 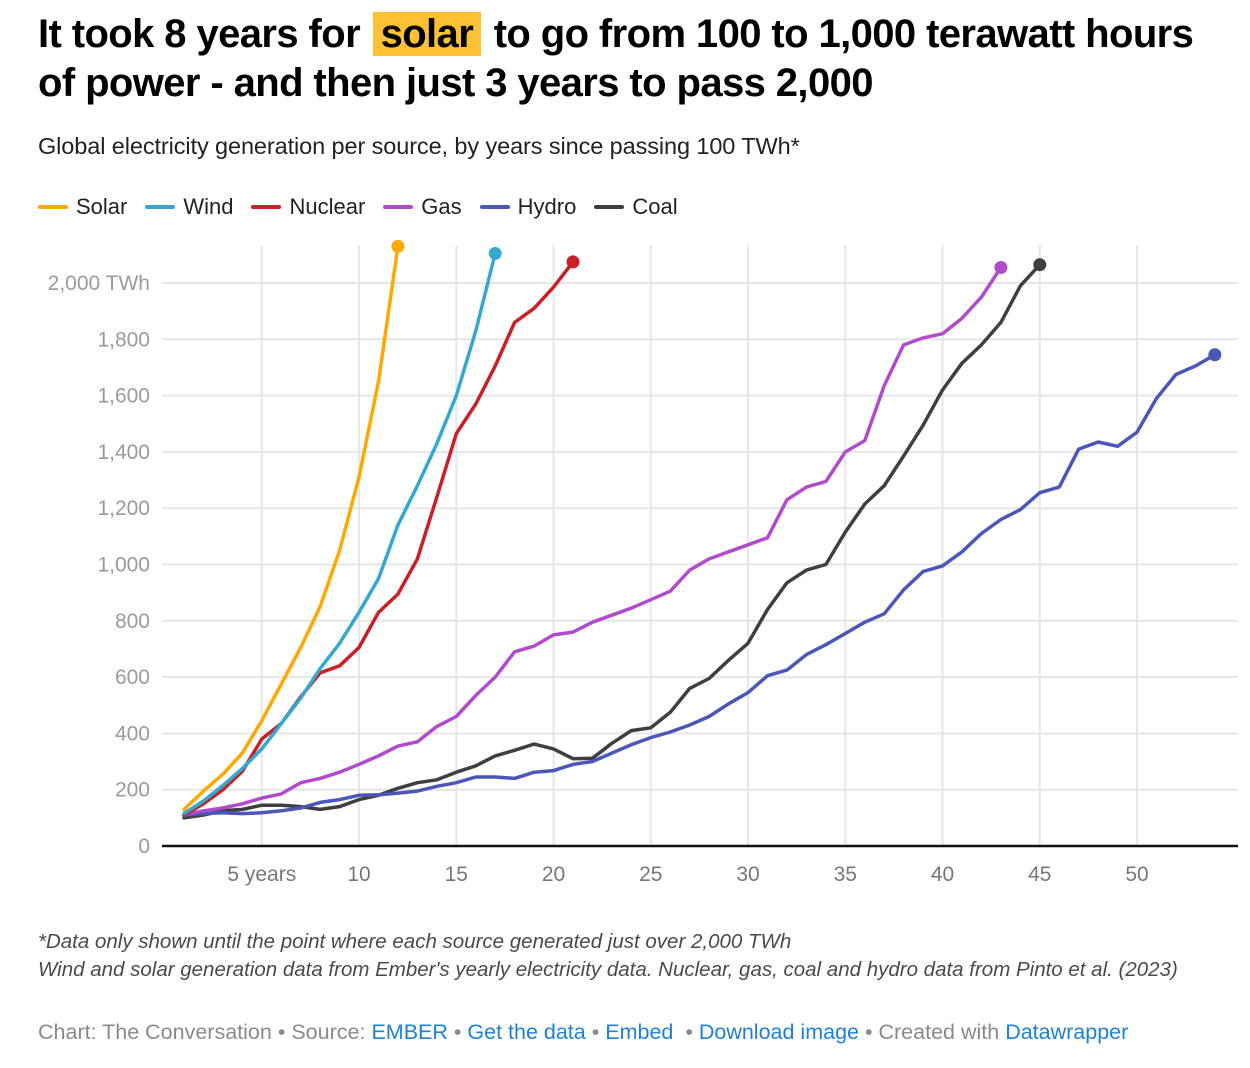 I want to click on download-image-link: Download image, so click(x=778, y=1032).